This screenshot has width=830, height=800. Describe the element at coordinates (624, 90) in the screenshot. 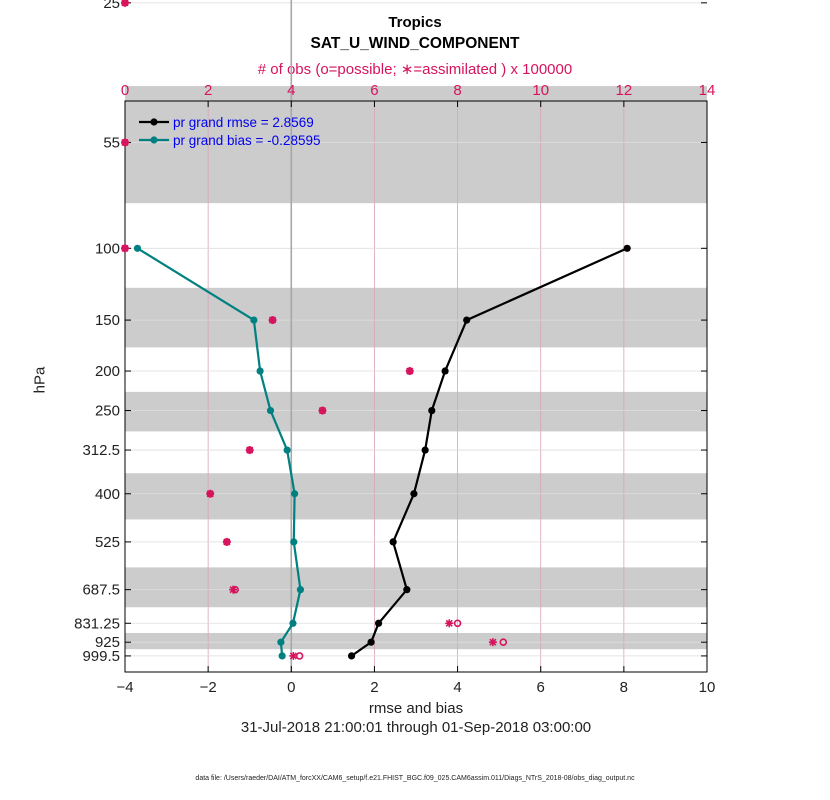

I see `top-tick-label: 12` at that location.